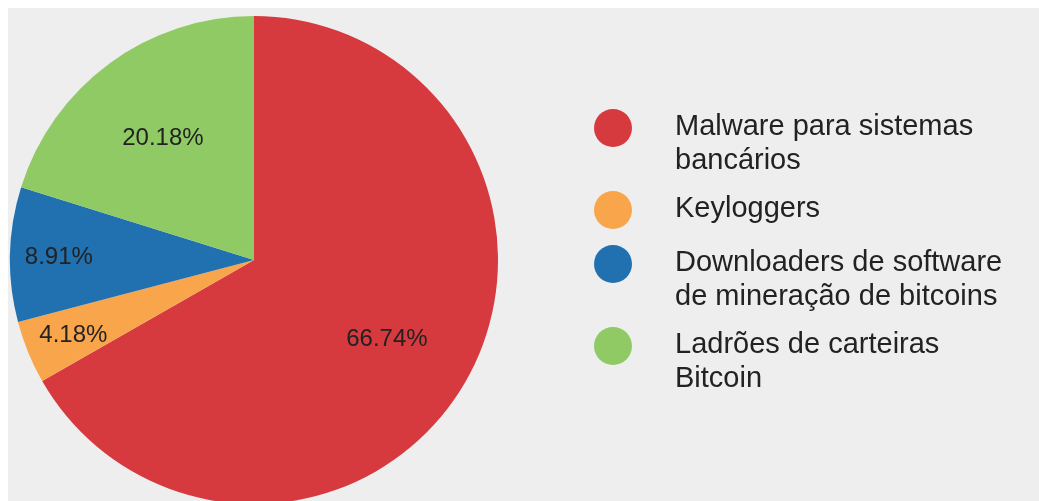  Describe the element at coordinates (73, 334) in the screenshot. I see `data-label: 4.18%` at that location.